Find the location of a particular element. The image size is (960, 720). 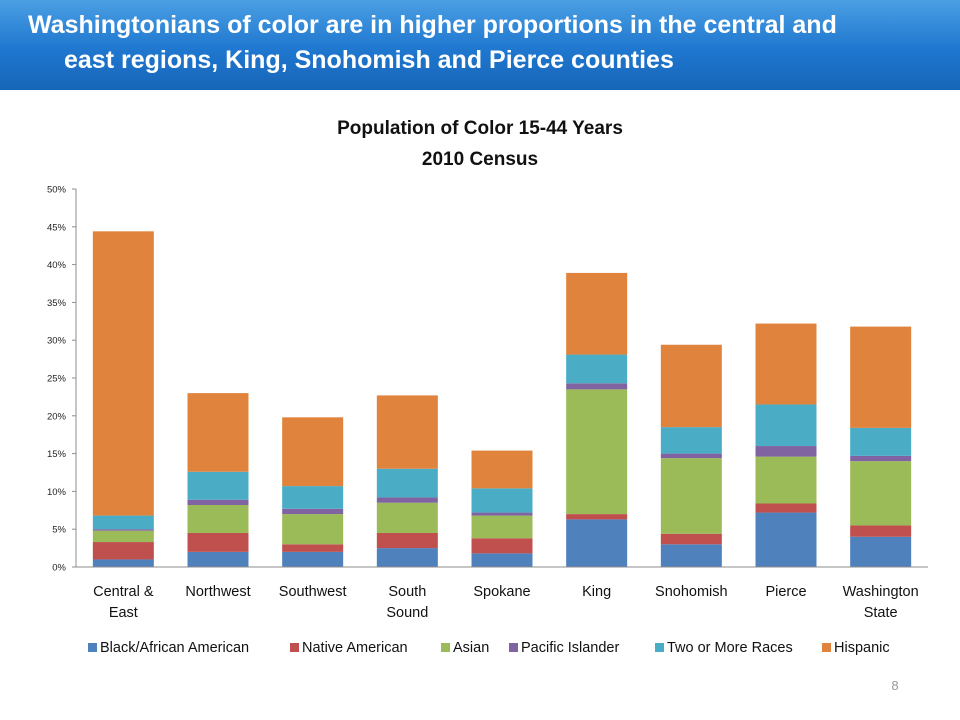

x-tick-label: Snohomish is located at coordinates (691, 592).